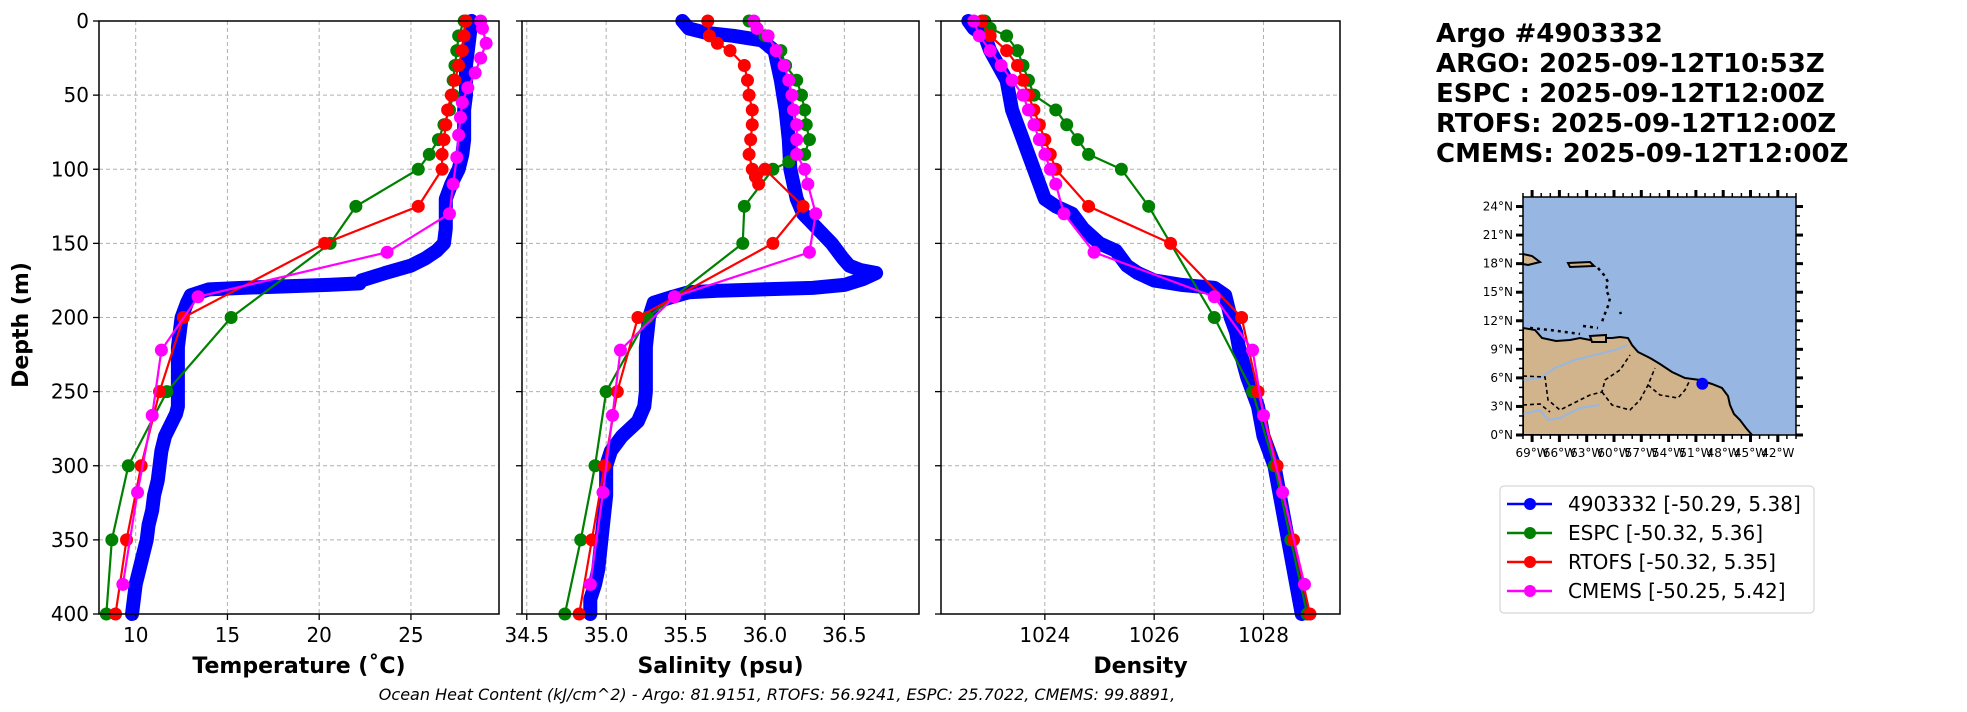  I want to click on legend-frame, so click(1657, 549).